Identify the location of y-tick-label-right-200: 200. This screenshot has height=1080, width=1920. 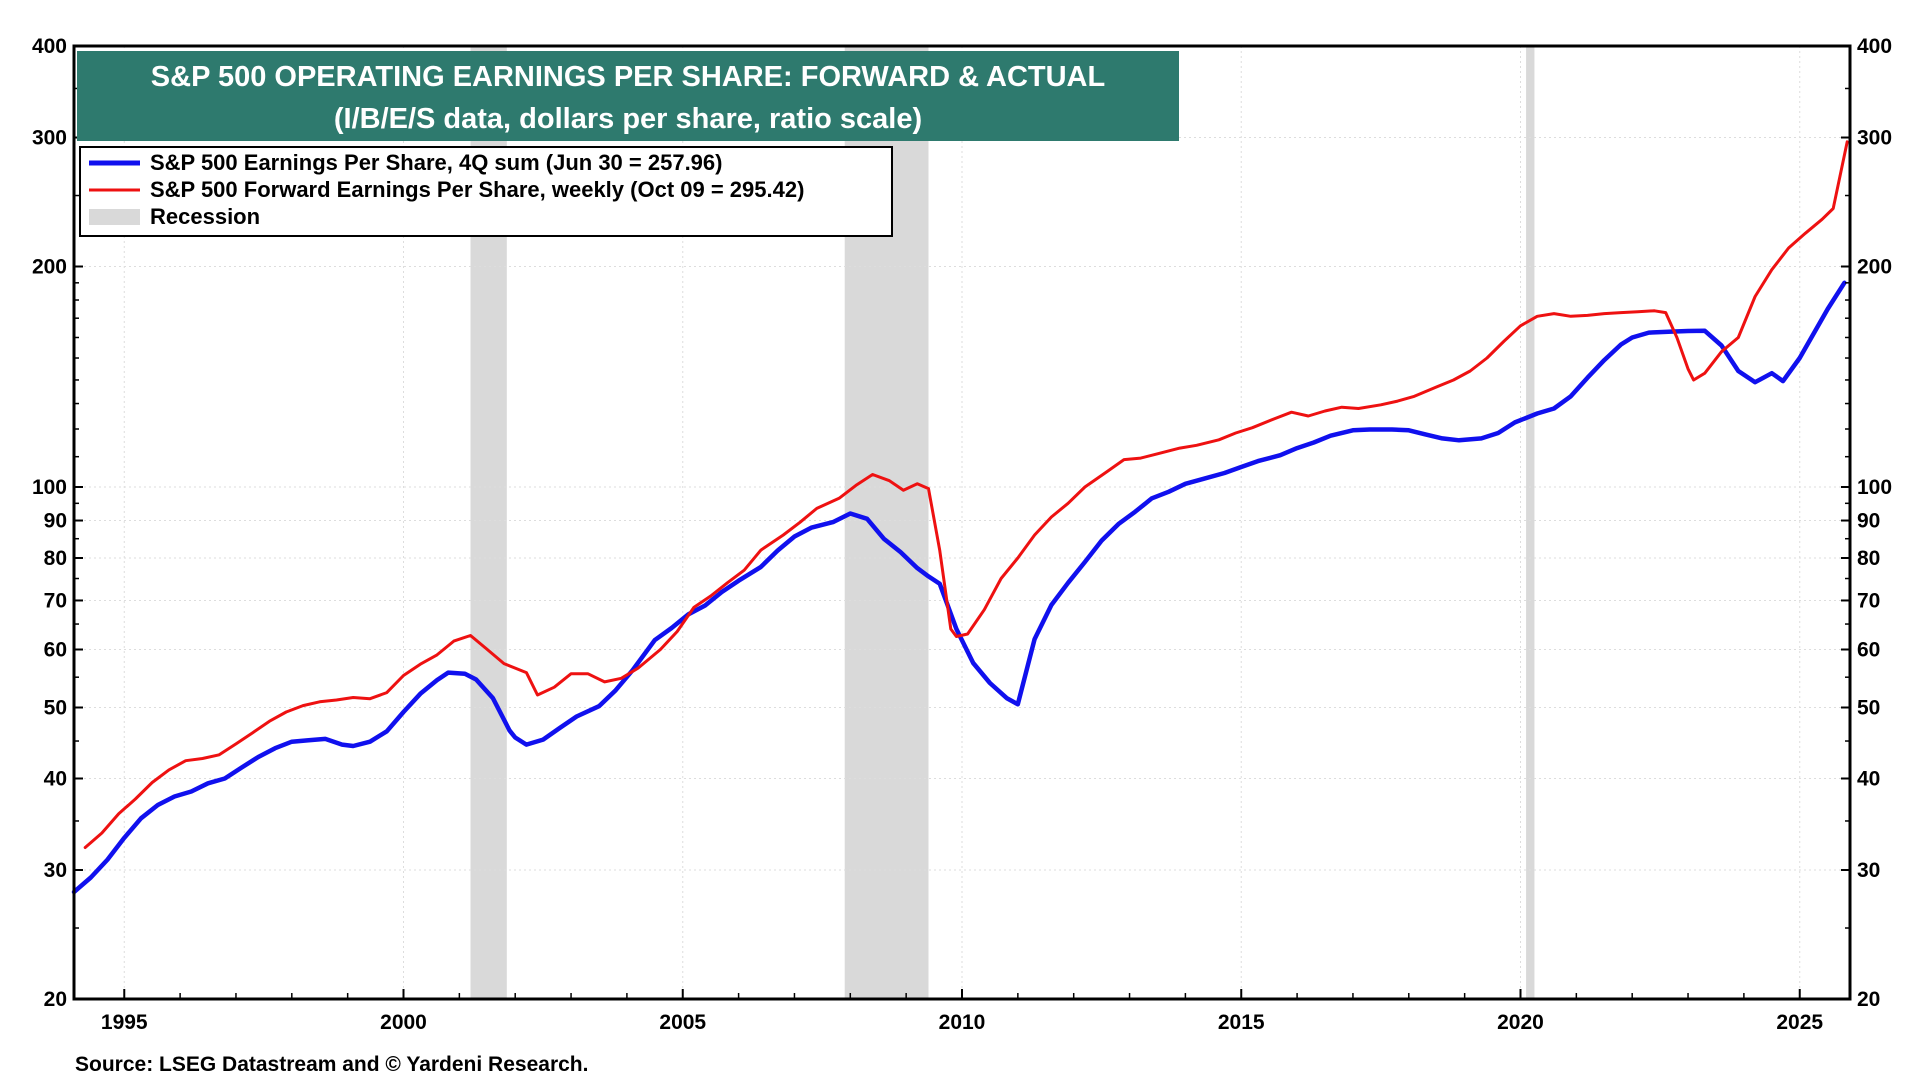
(1874, 267).